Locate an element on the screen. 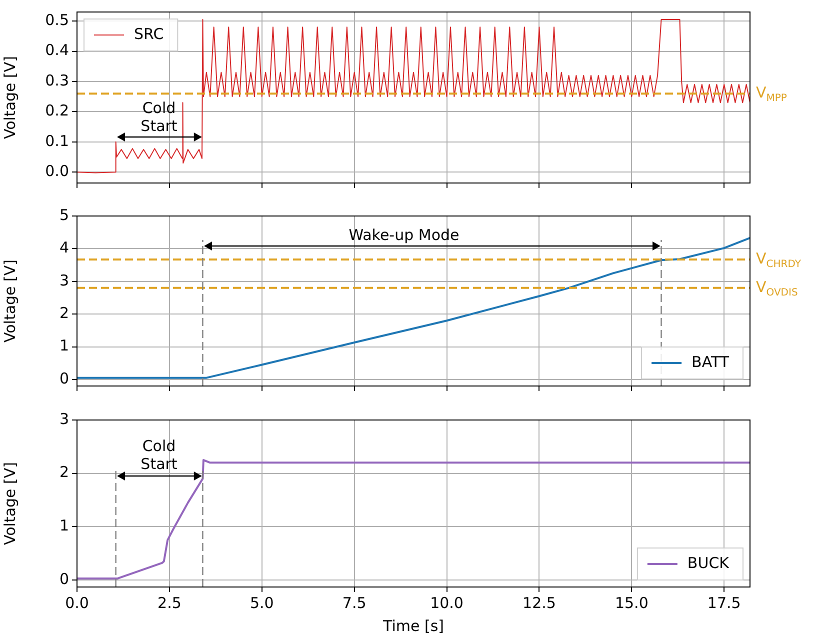 Image resolution: width=814 pixels, height=642 pixels. x-tick-label: 7.5 is located at coordinates (354, 603).